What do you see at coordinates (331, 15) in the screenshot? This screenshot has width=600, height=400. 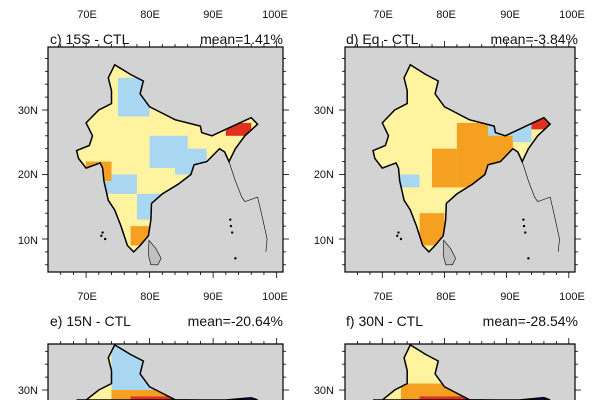 I see `top-row-x-axis-labels: 70E 80E 90E 100E 70E 80E 90E 100E` at bounding box center [331, 15].